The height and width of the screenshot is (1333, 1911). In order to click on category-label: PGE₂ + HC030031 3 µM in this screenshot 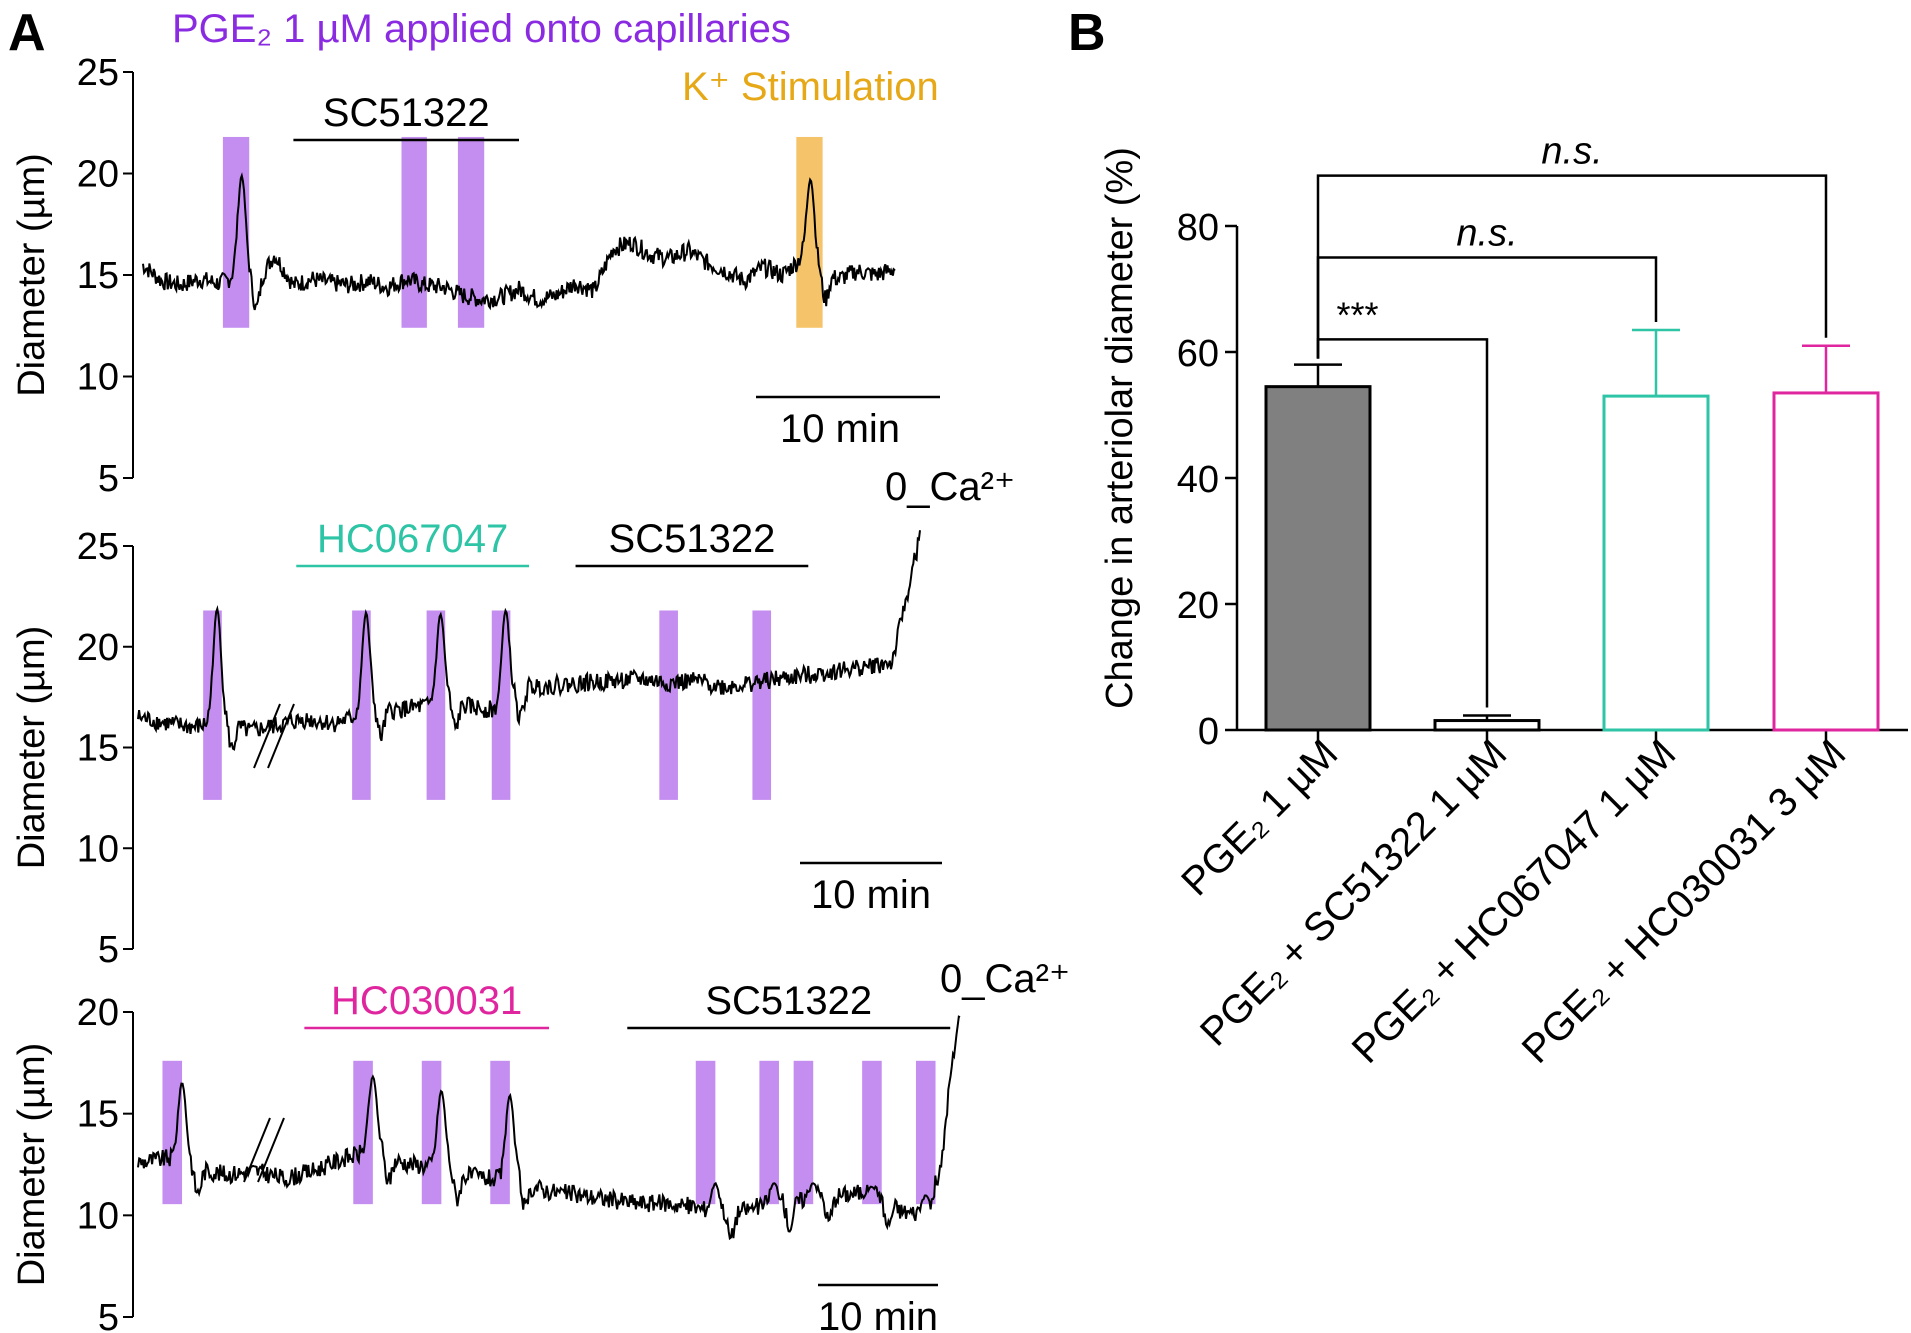, I will do `click(1684, 901)`.